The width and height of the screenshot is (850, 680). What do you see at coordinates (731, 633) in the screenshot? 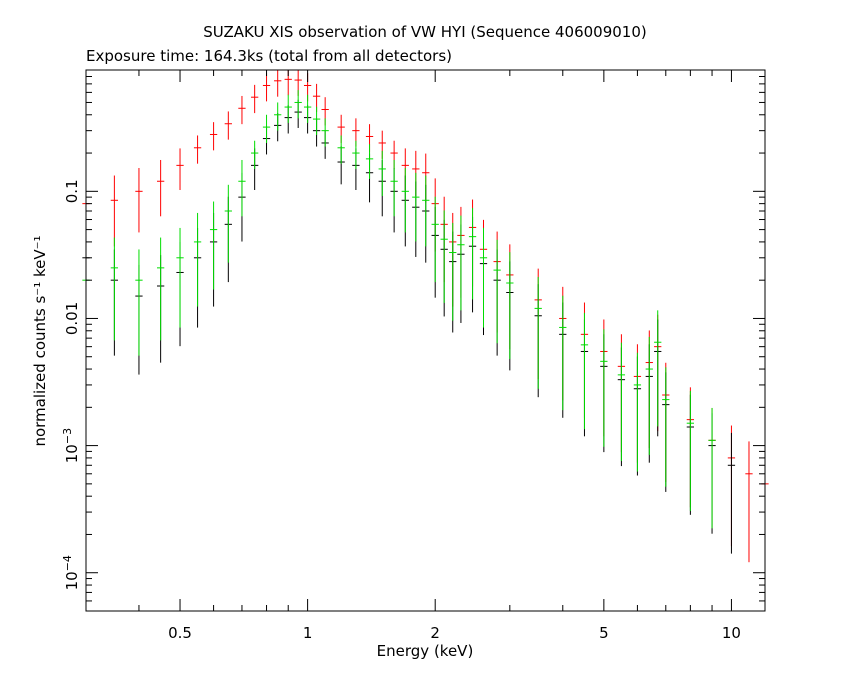
I see `x-tick-label: 10` at bounding box center [731, 633].